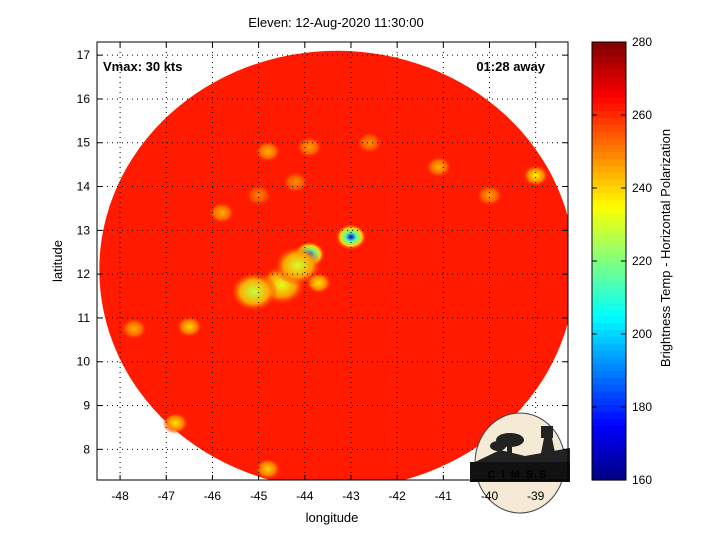 The image size is (720, 540). I want to click on y-tick-label: 9, so click(86, 406).